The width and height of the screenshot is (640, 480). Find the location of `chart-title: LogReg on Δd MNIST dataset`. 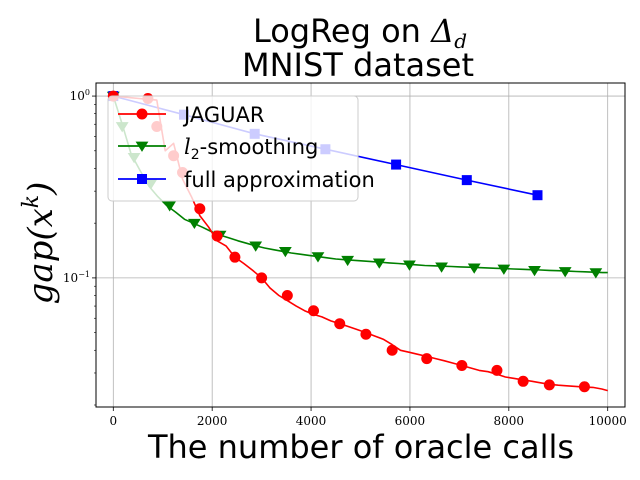

chart-title: LogReg on Δd MNIST dataset is located at coordinates (358, 48).